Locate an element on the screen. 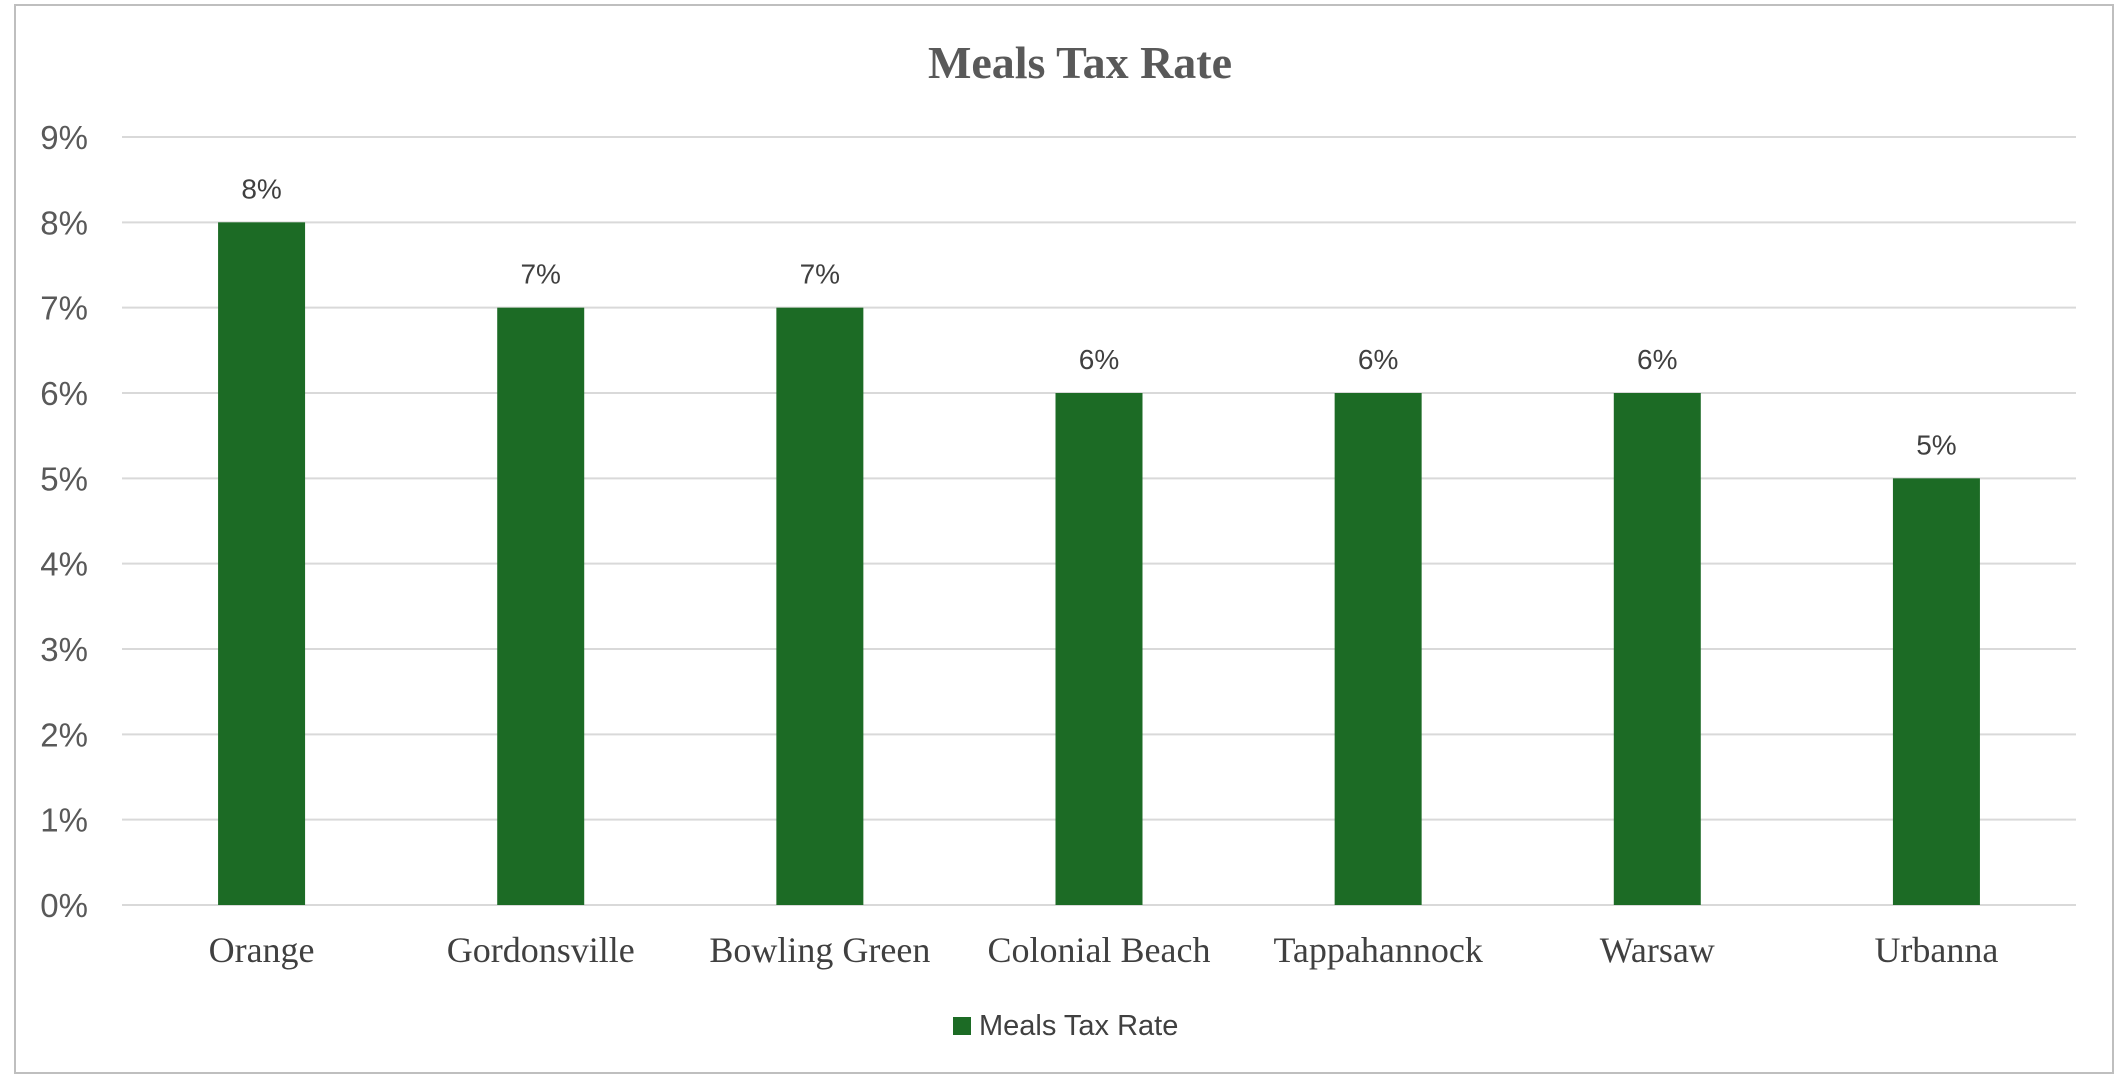 This screenshot has width=2119, height=1081. x-tick-label: Urbanna is located at coordinates (1936, 950).